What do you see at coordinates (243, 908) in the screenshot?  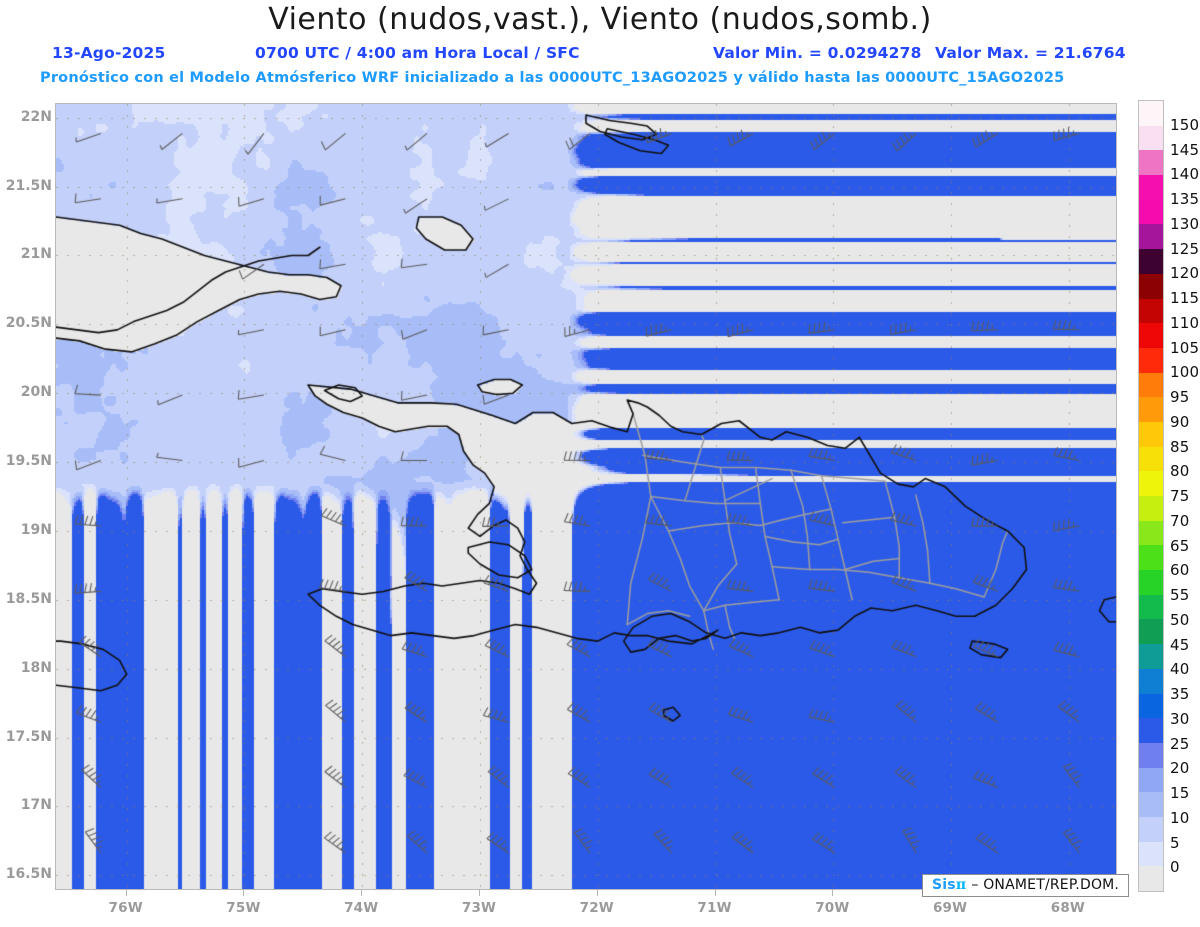 I see `x-axis-tick-label: 75W` at bounding box center [243, 908].